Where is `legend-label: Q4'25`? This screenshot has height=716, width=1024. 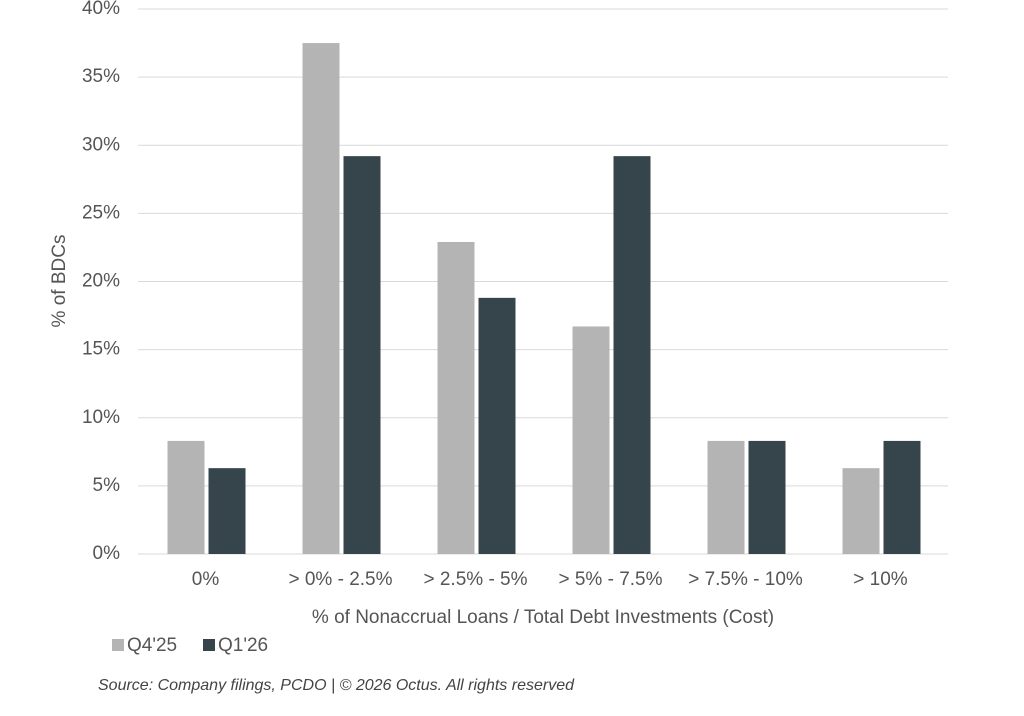 legend-label: Q4'25 is located at coordinates (152, 645).